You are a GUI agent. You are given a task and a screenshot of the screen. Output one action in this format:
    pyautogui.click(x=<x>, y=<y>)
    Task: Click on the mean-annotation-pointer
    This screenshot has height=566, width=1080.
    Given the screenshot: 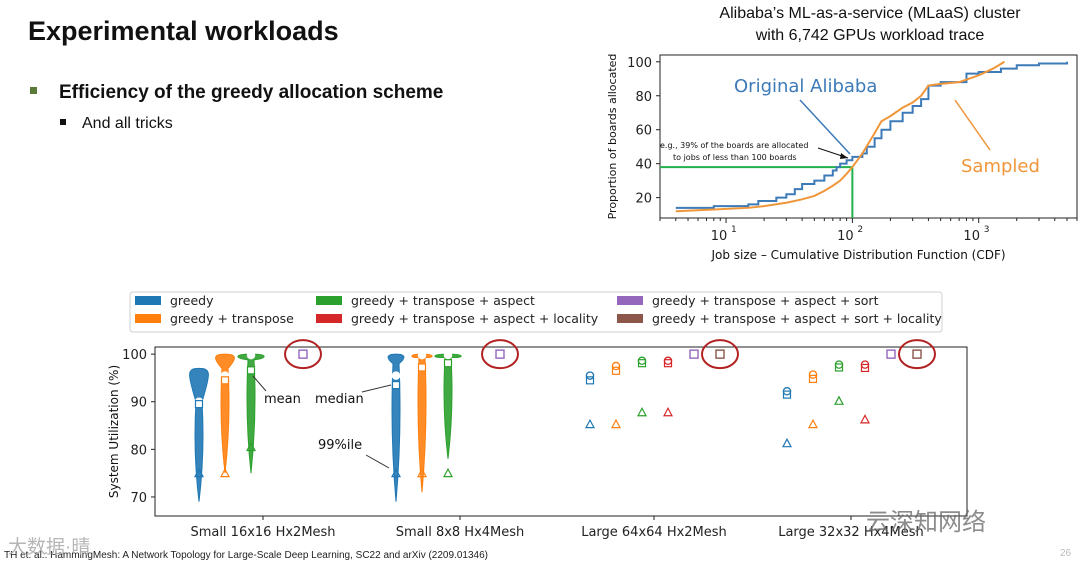 What is the action you would take?
    pyautogui.click(x=259, y=383)
    